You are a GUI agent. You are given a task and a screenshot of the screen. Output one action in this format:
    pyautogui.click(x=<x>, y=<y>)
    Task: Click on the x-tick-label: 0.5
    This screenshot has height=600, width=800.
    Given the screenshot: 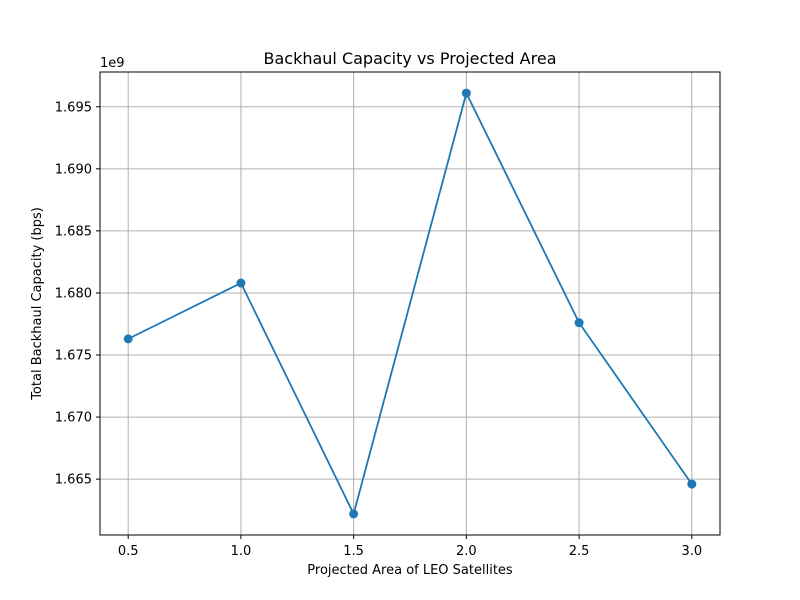 What is the action you would take?
    pyautogui.click(x=128, y=551)
    